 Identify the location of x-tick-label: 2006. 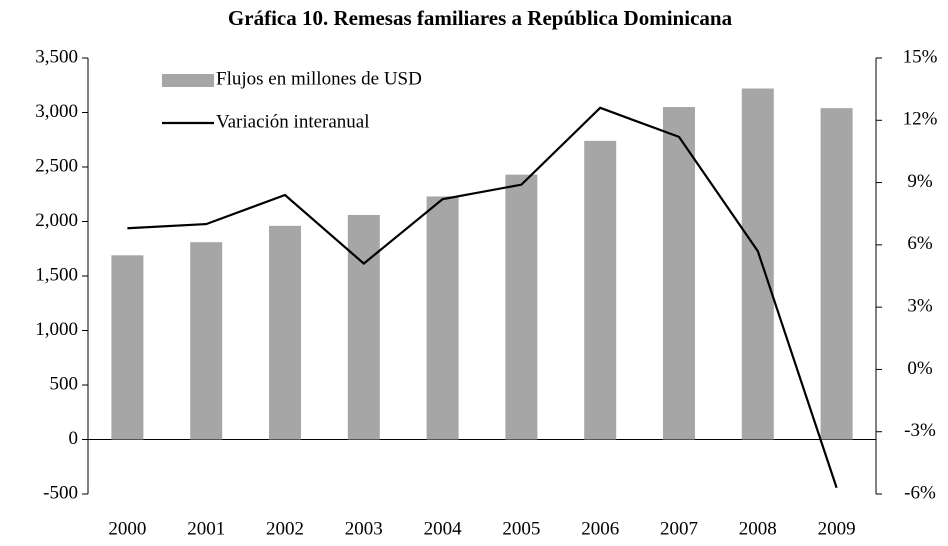
(600, 528).